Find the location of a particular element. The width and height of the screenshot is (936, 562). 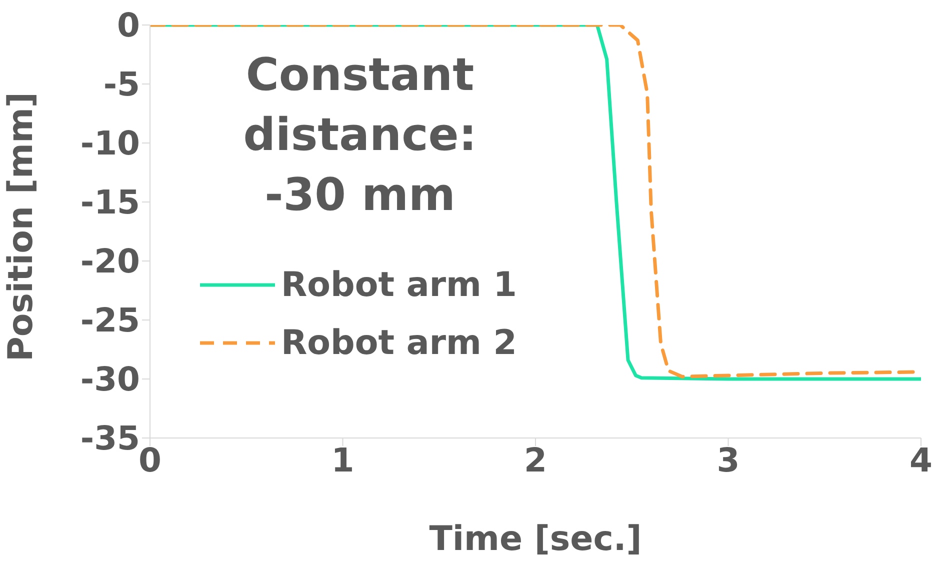

y-tick-label: -10 is located at coordinates (110, 143).